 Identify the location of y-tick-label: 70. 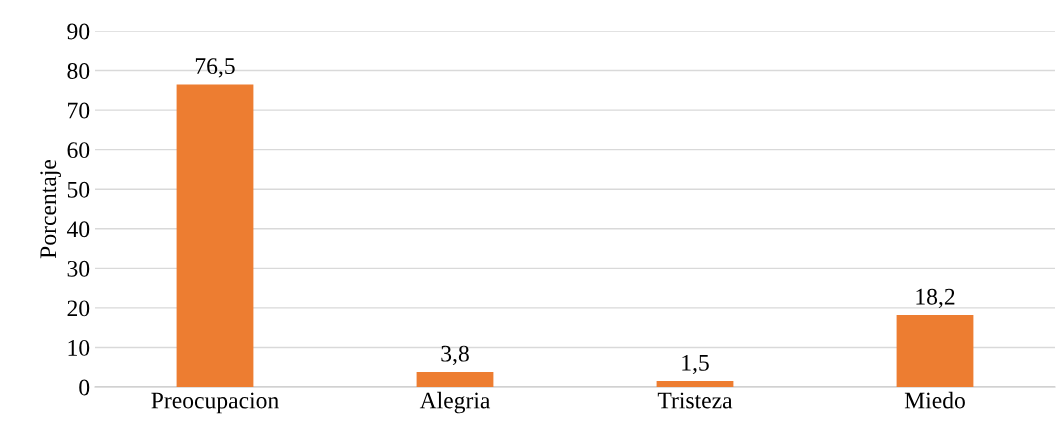
(79, 110).